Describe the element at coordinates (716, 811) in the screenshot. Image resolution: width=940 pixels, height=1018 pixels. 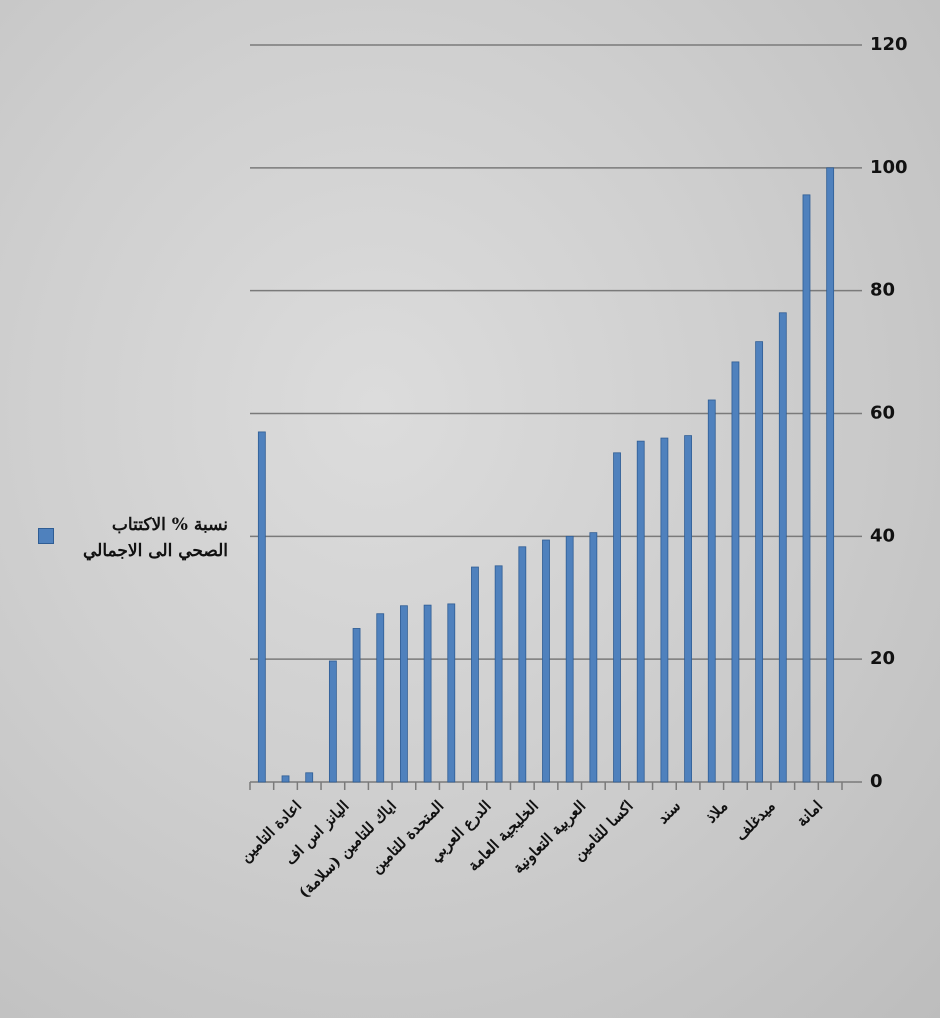
I see `x-tick-label: ملاذ` at that location.